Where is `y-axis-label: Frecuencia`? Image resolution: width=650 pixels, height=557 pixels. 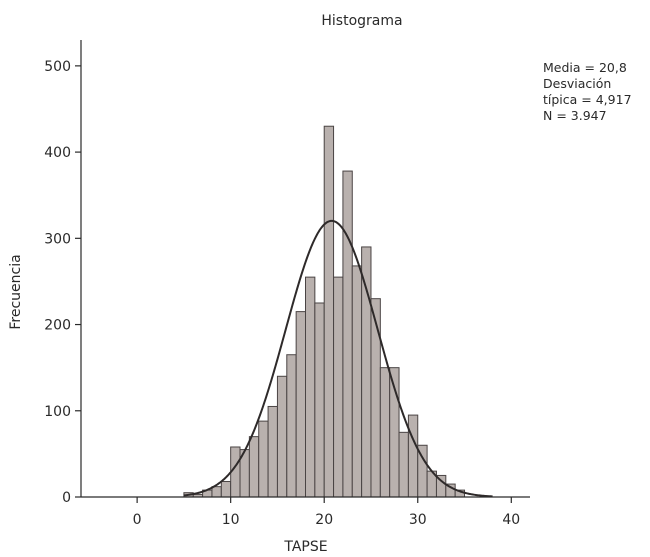
y-axis-label: Frecuencia is located at coordinates (16, 291).